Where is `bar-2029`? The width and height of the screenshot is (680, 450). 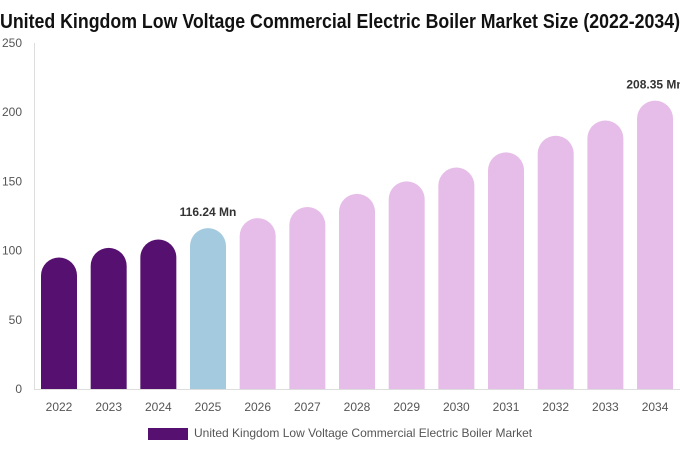
bar-2029 is located at coordinates (406, 285).